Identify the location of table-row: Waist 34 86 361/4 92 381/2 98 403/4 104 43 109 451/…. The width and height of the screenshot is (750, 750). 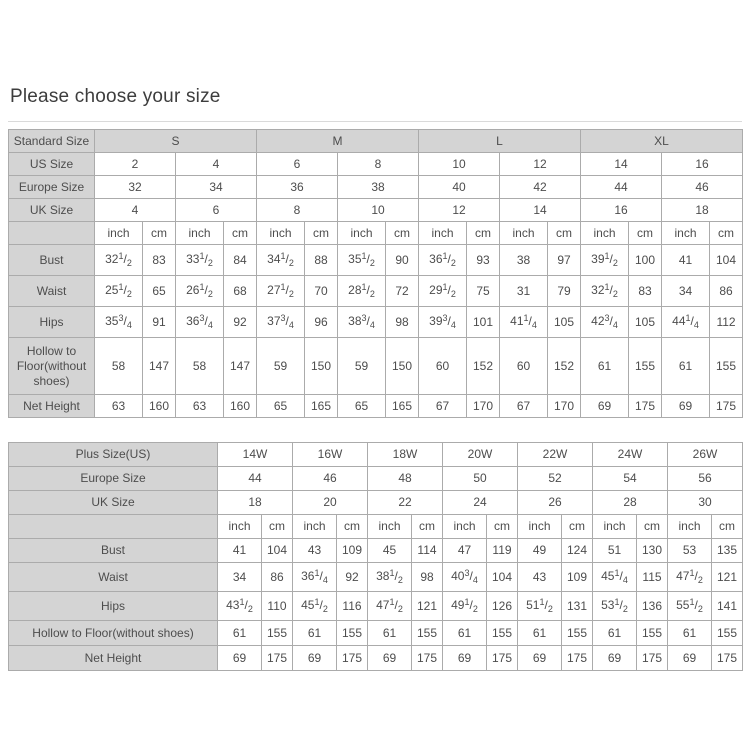
(375, 577).